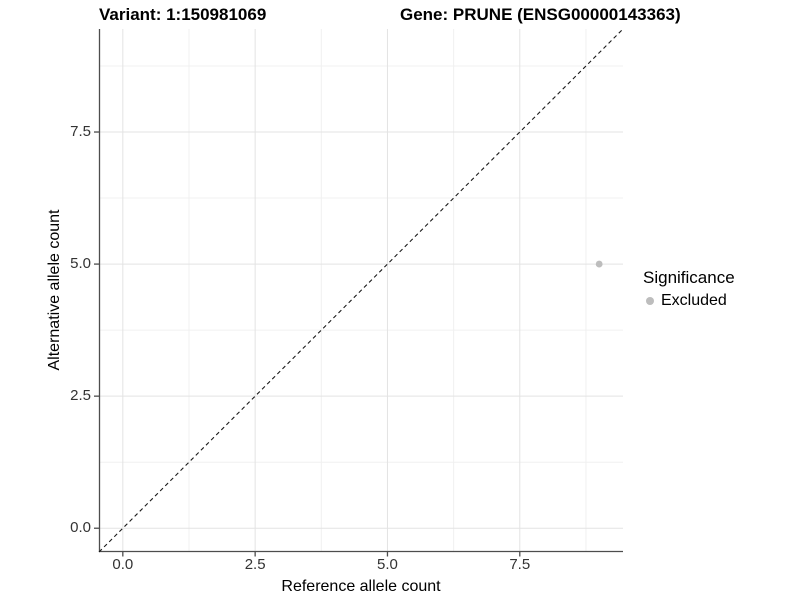 This screenshot has width=800, height=600. I want to click on legend-title: Significance, so click(689, 277).